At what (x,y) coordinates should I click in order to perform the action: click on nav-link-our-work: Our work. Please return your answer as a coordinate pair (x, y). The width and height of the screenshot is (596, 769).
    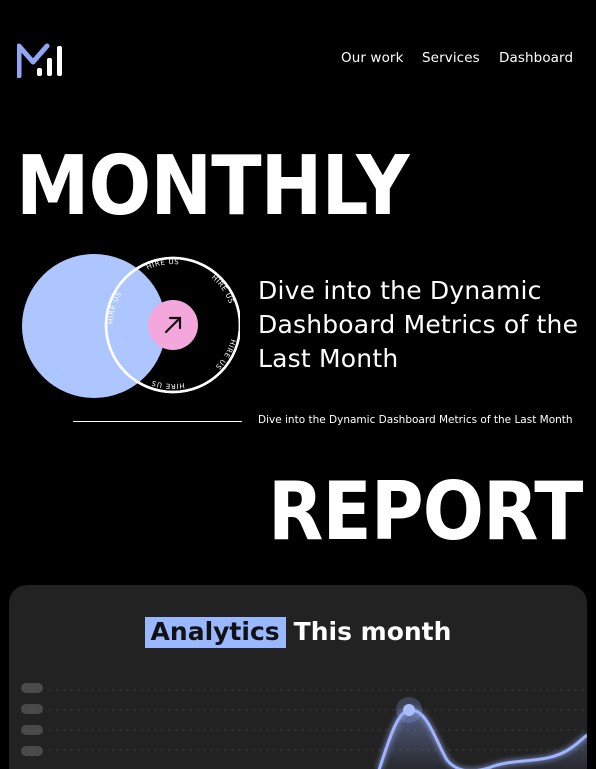
    Looking at the image, I should click on (372, 58).